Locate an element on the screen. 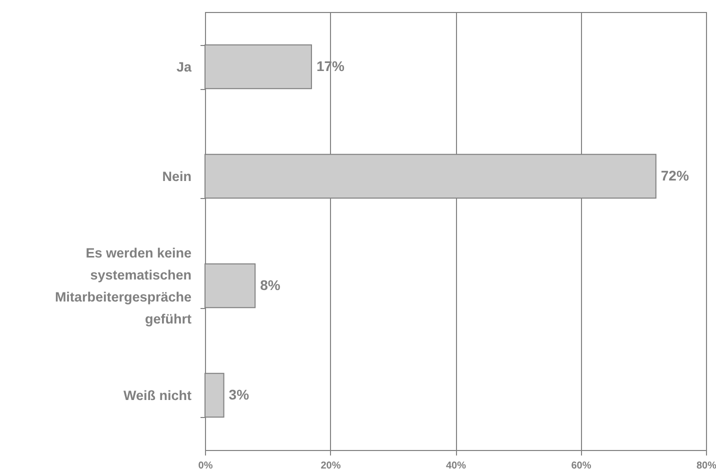 The image size is (716, 472). data-label: 72% is located at coordinates (675, 175).